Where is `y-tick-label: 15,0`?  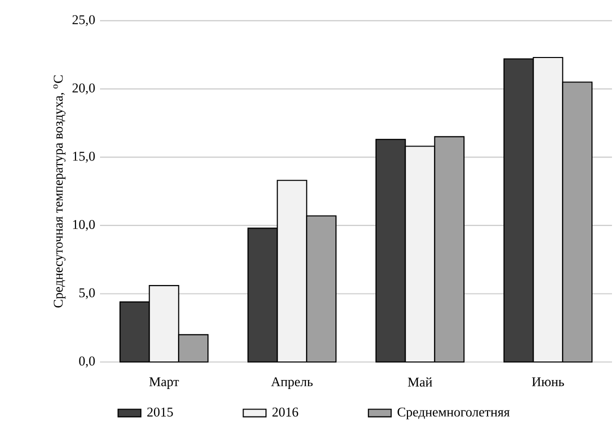
y-tick-label: 15,0 is located at coordinates (84, 157).